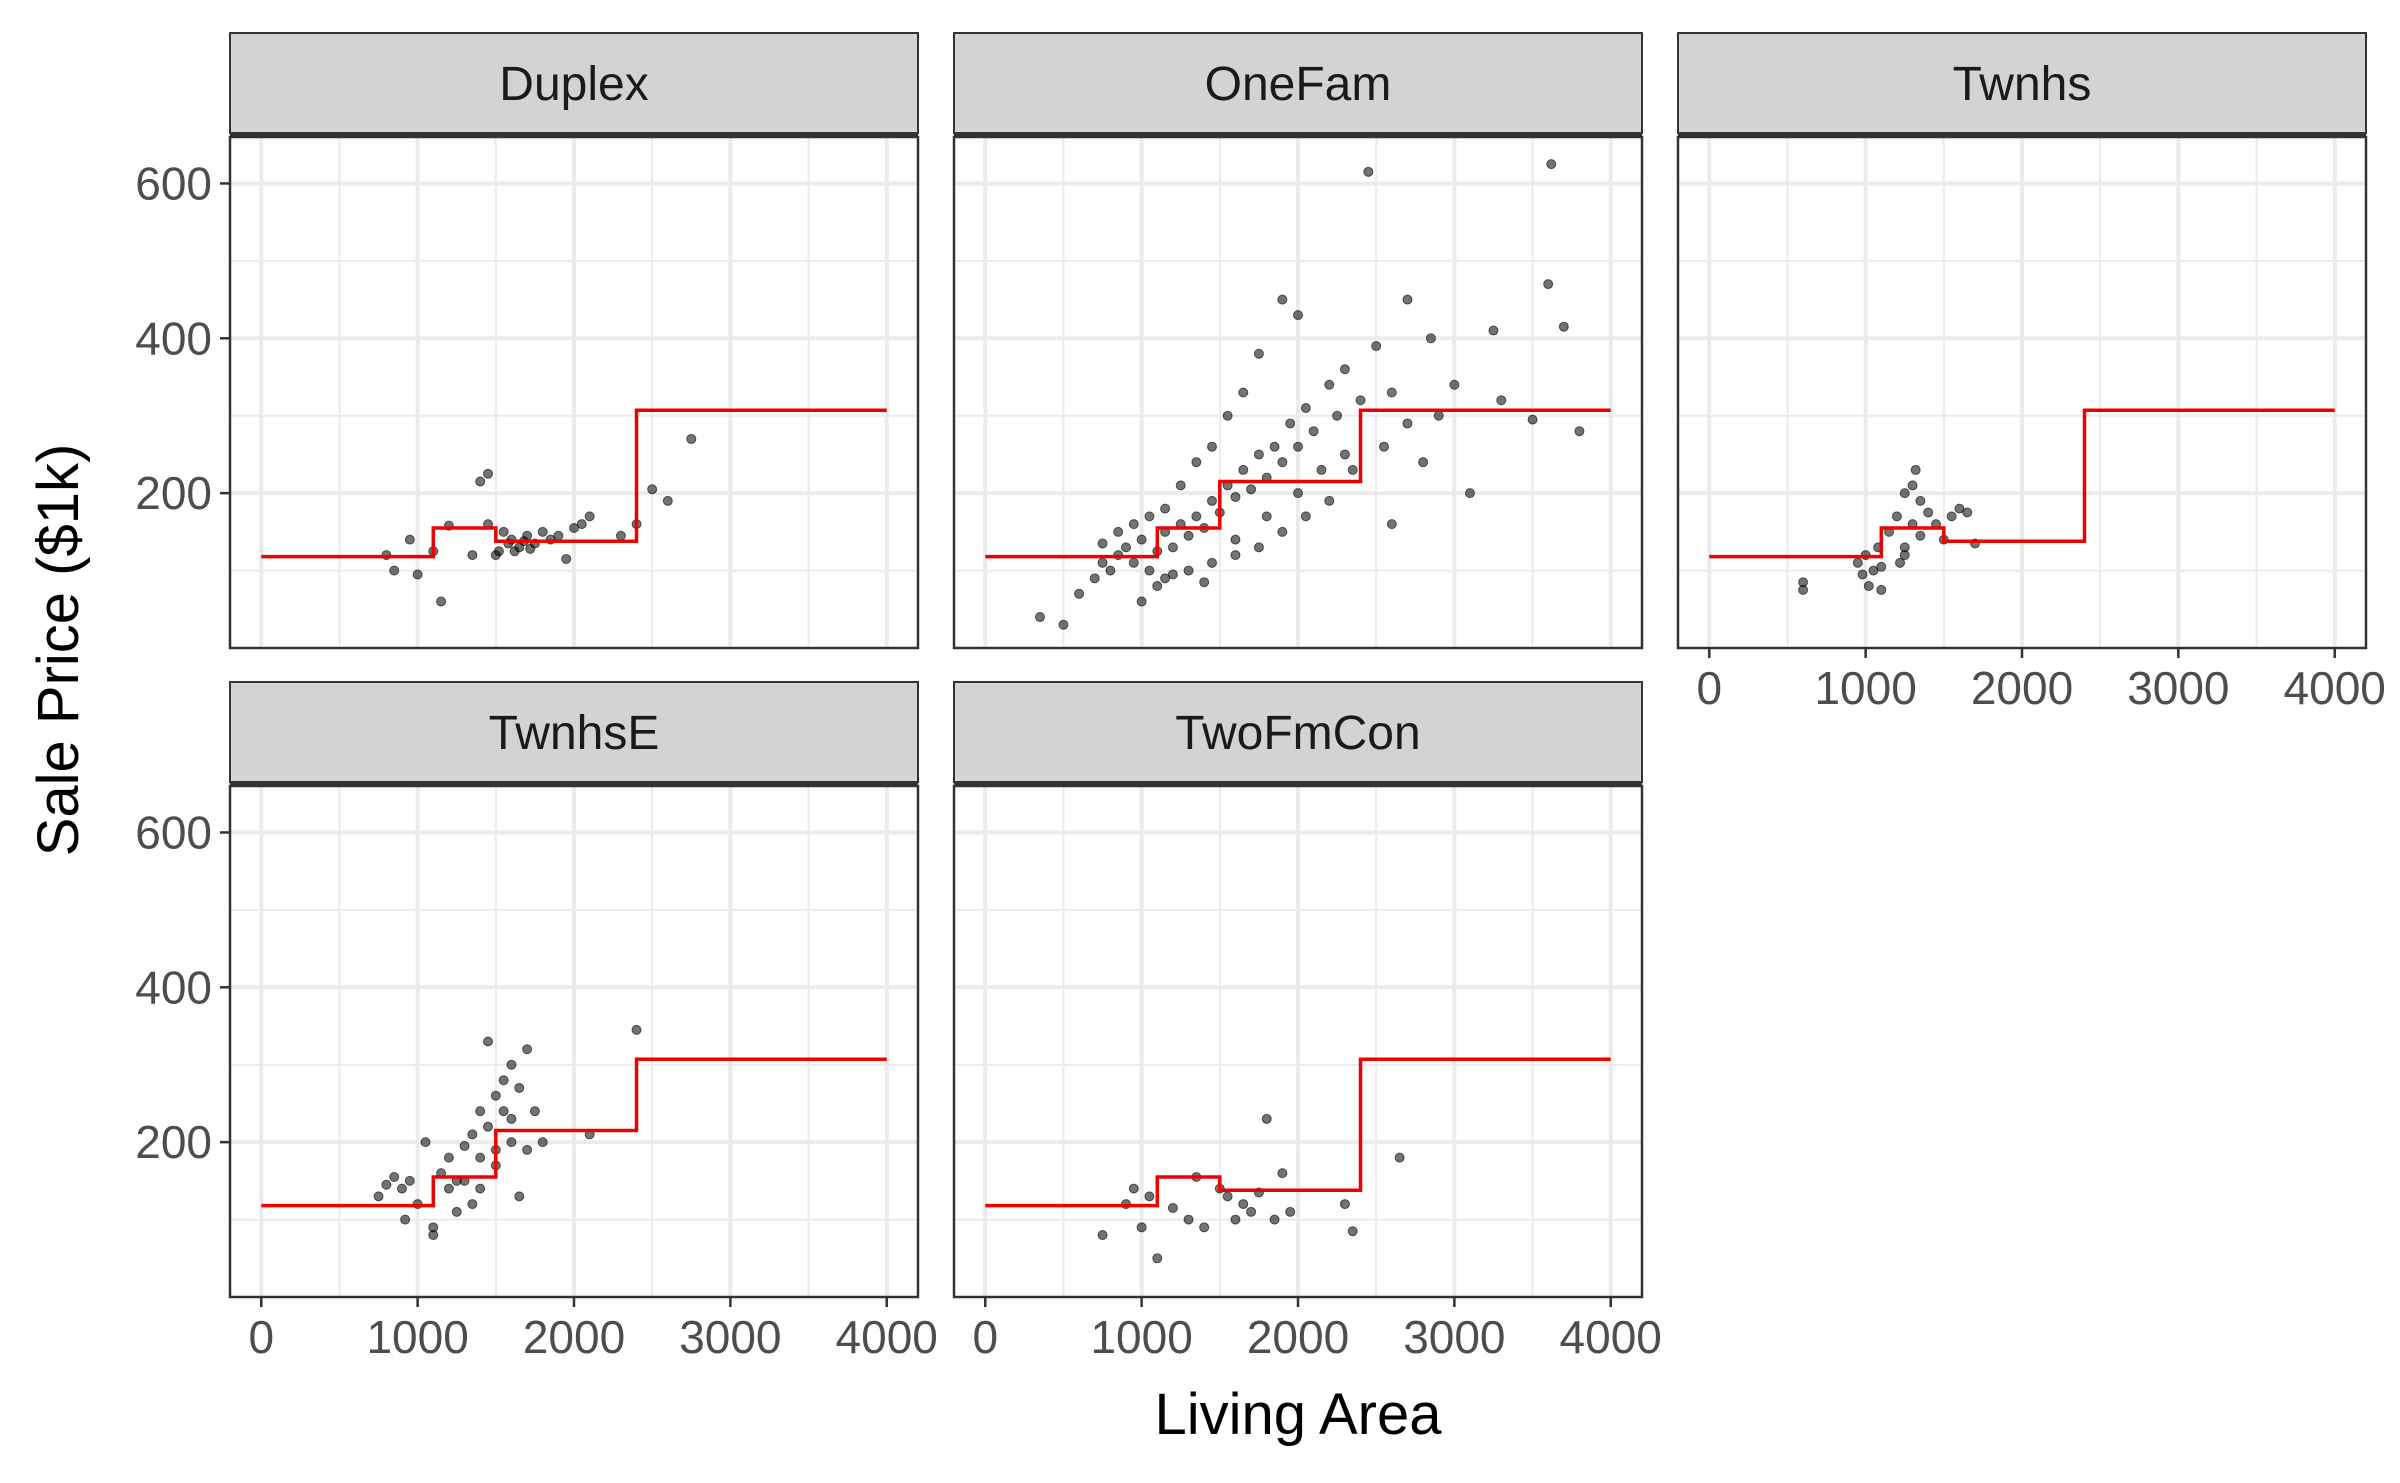 The height and width of the screenshot is (1483, 2400). Describe the element at coordinates (1297, 733) in the screenshot. I see `strip-label: TwoFmCon` at that location.